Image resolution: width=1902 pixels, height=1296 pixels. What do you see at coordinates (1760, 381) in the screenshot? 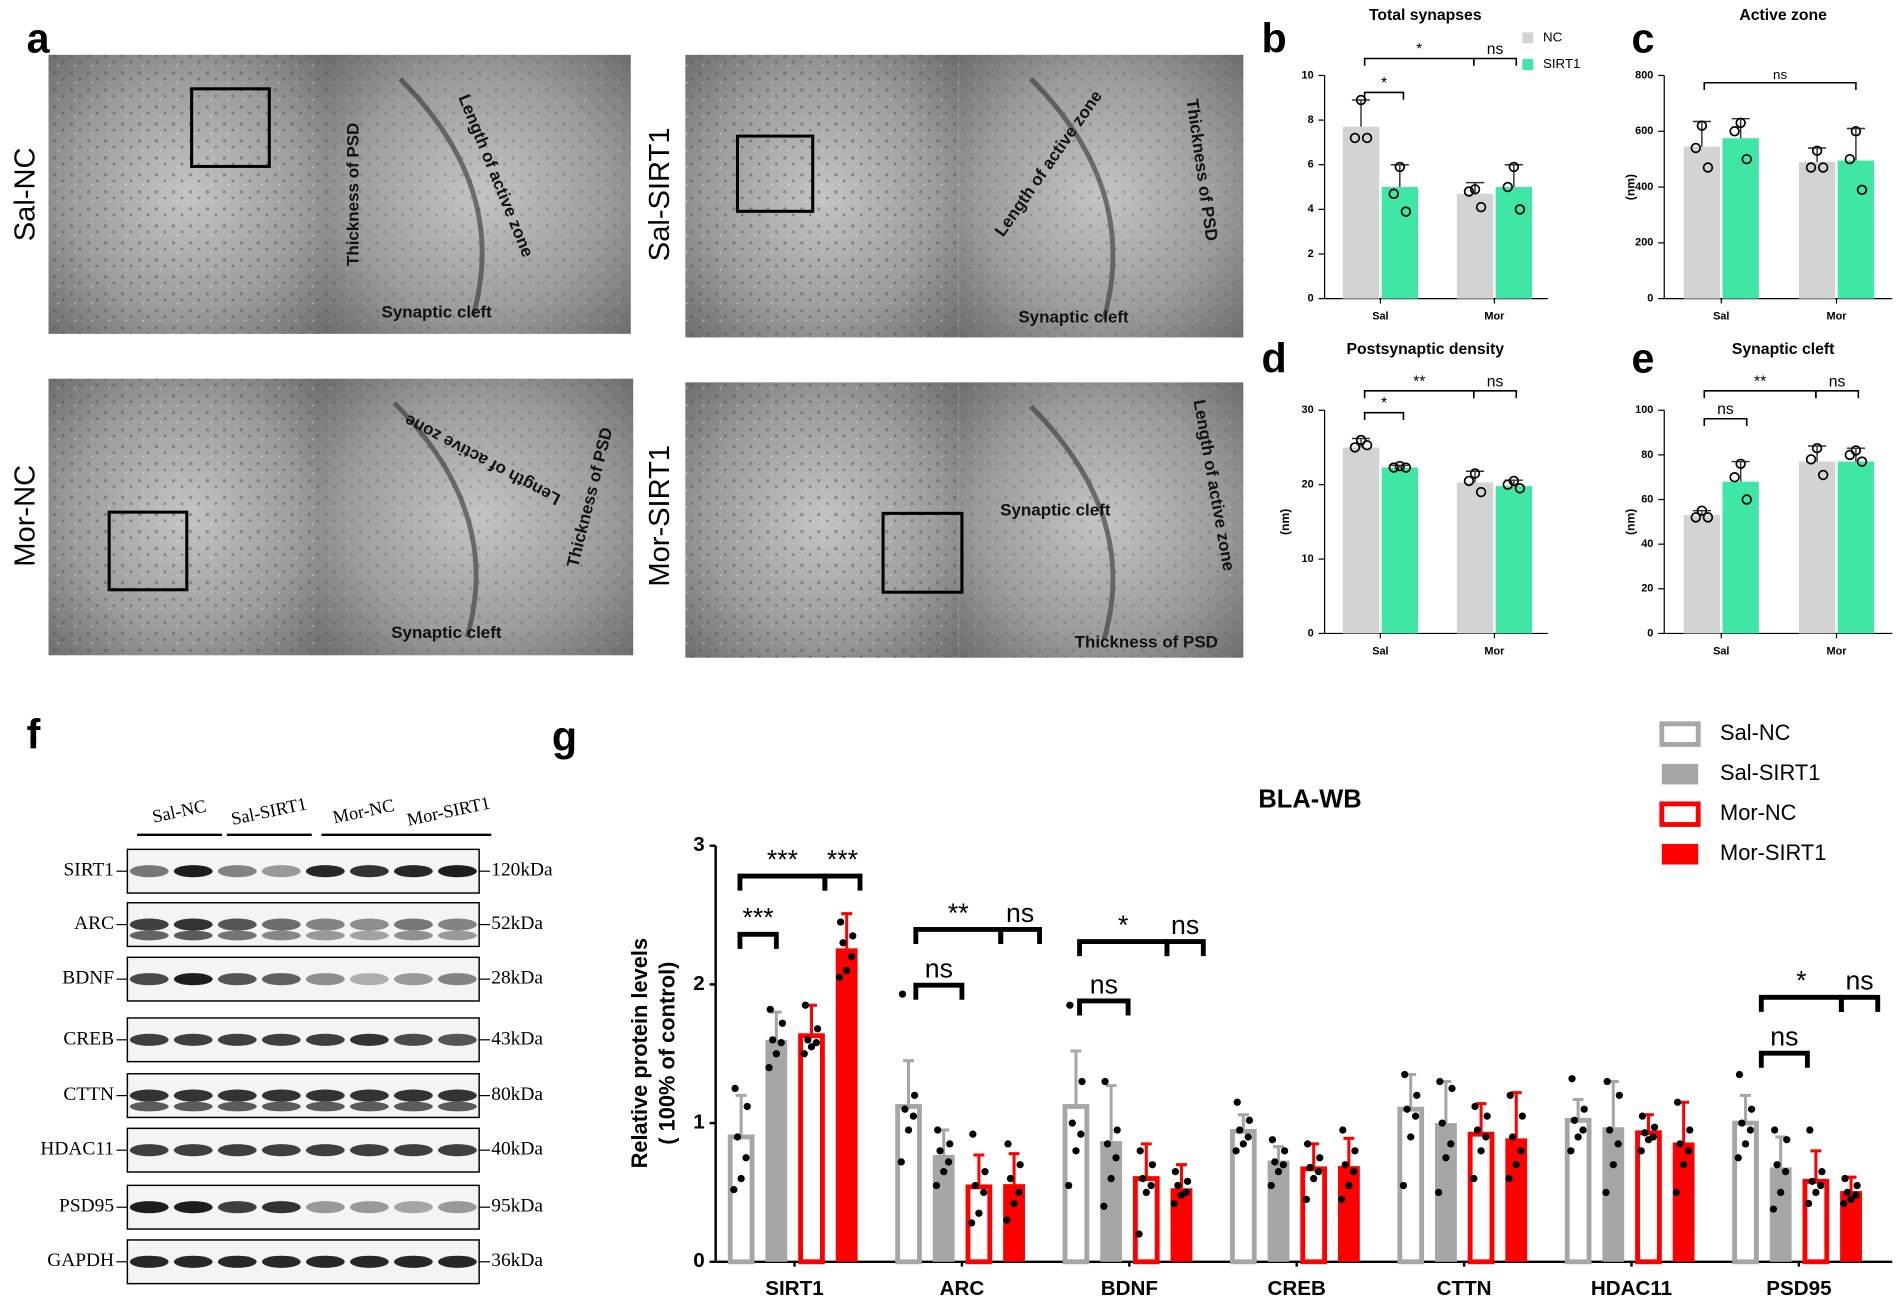
I see `significance-label: **` at bounding box center [1760, 381].